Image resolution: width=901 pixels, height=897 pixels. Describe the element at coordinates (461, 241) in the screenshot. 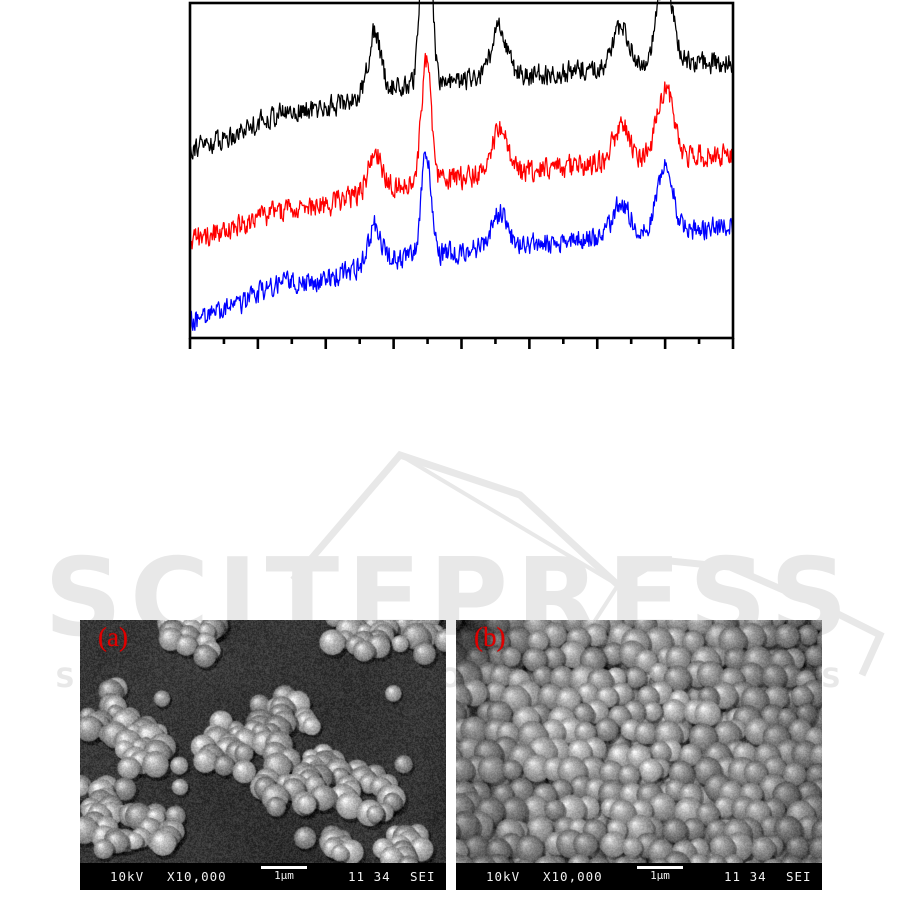

I see `spectrum-trace-bottom-spectrum` at that location.